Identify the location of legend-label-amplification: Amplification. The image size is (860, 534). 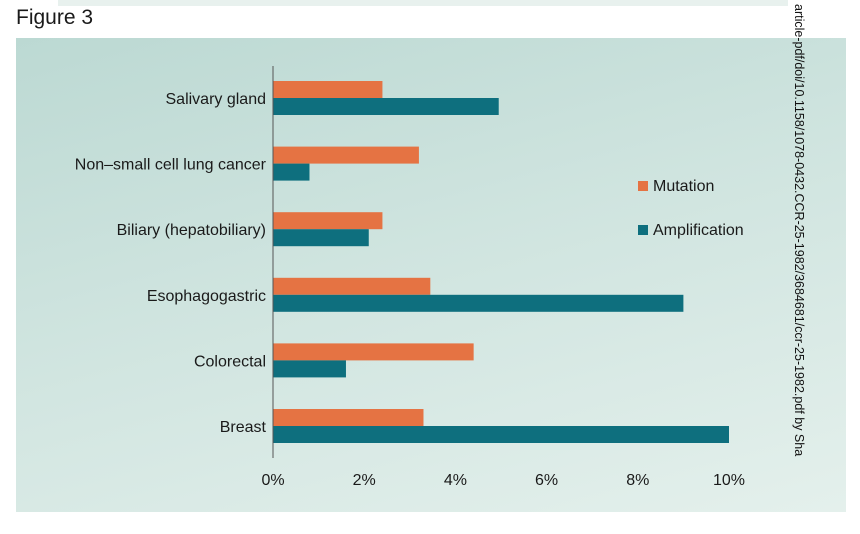
(698, 230).